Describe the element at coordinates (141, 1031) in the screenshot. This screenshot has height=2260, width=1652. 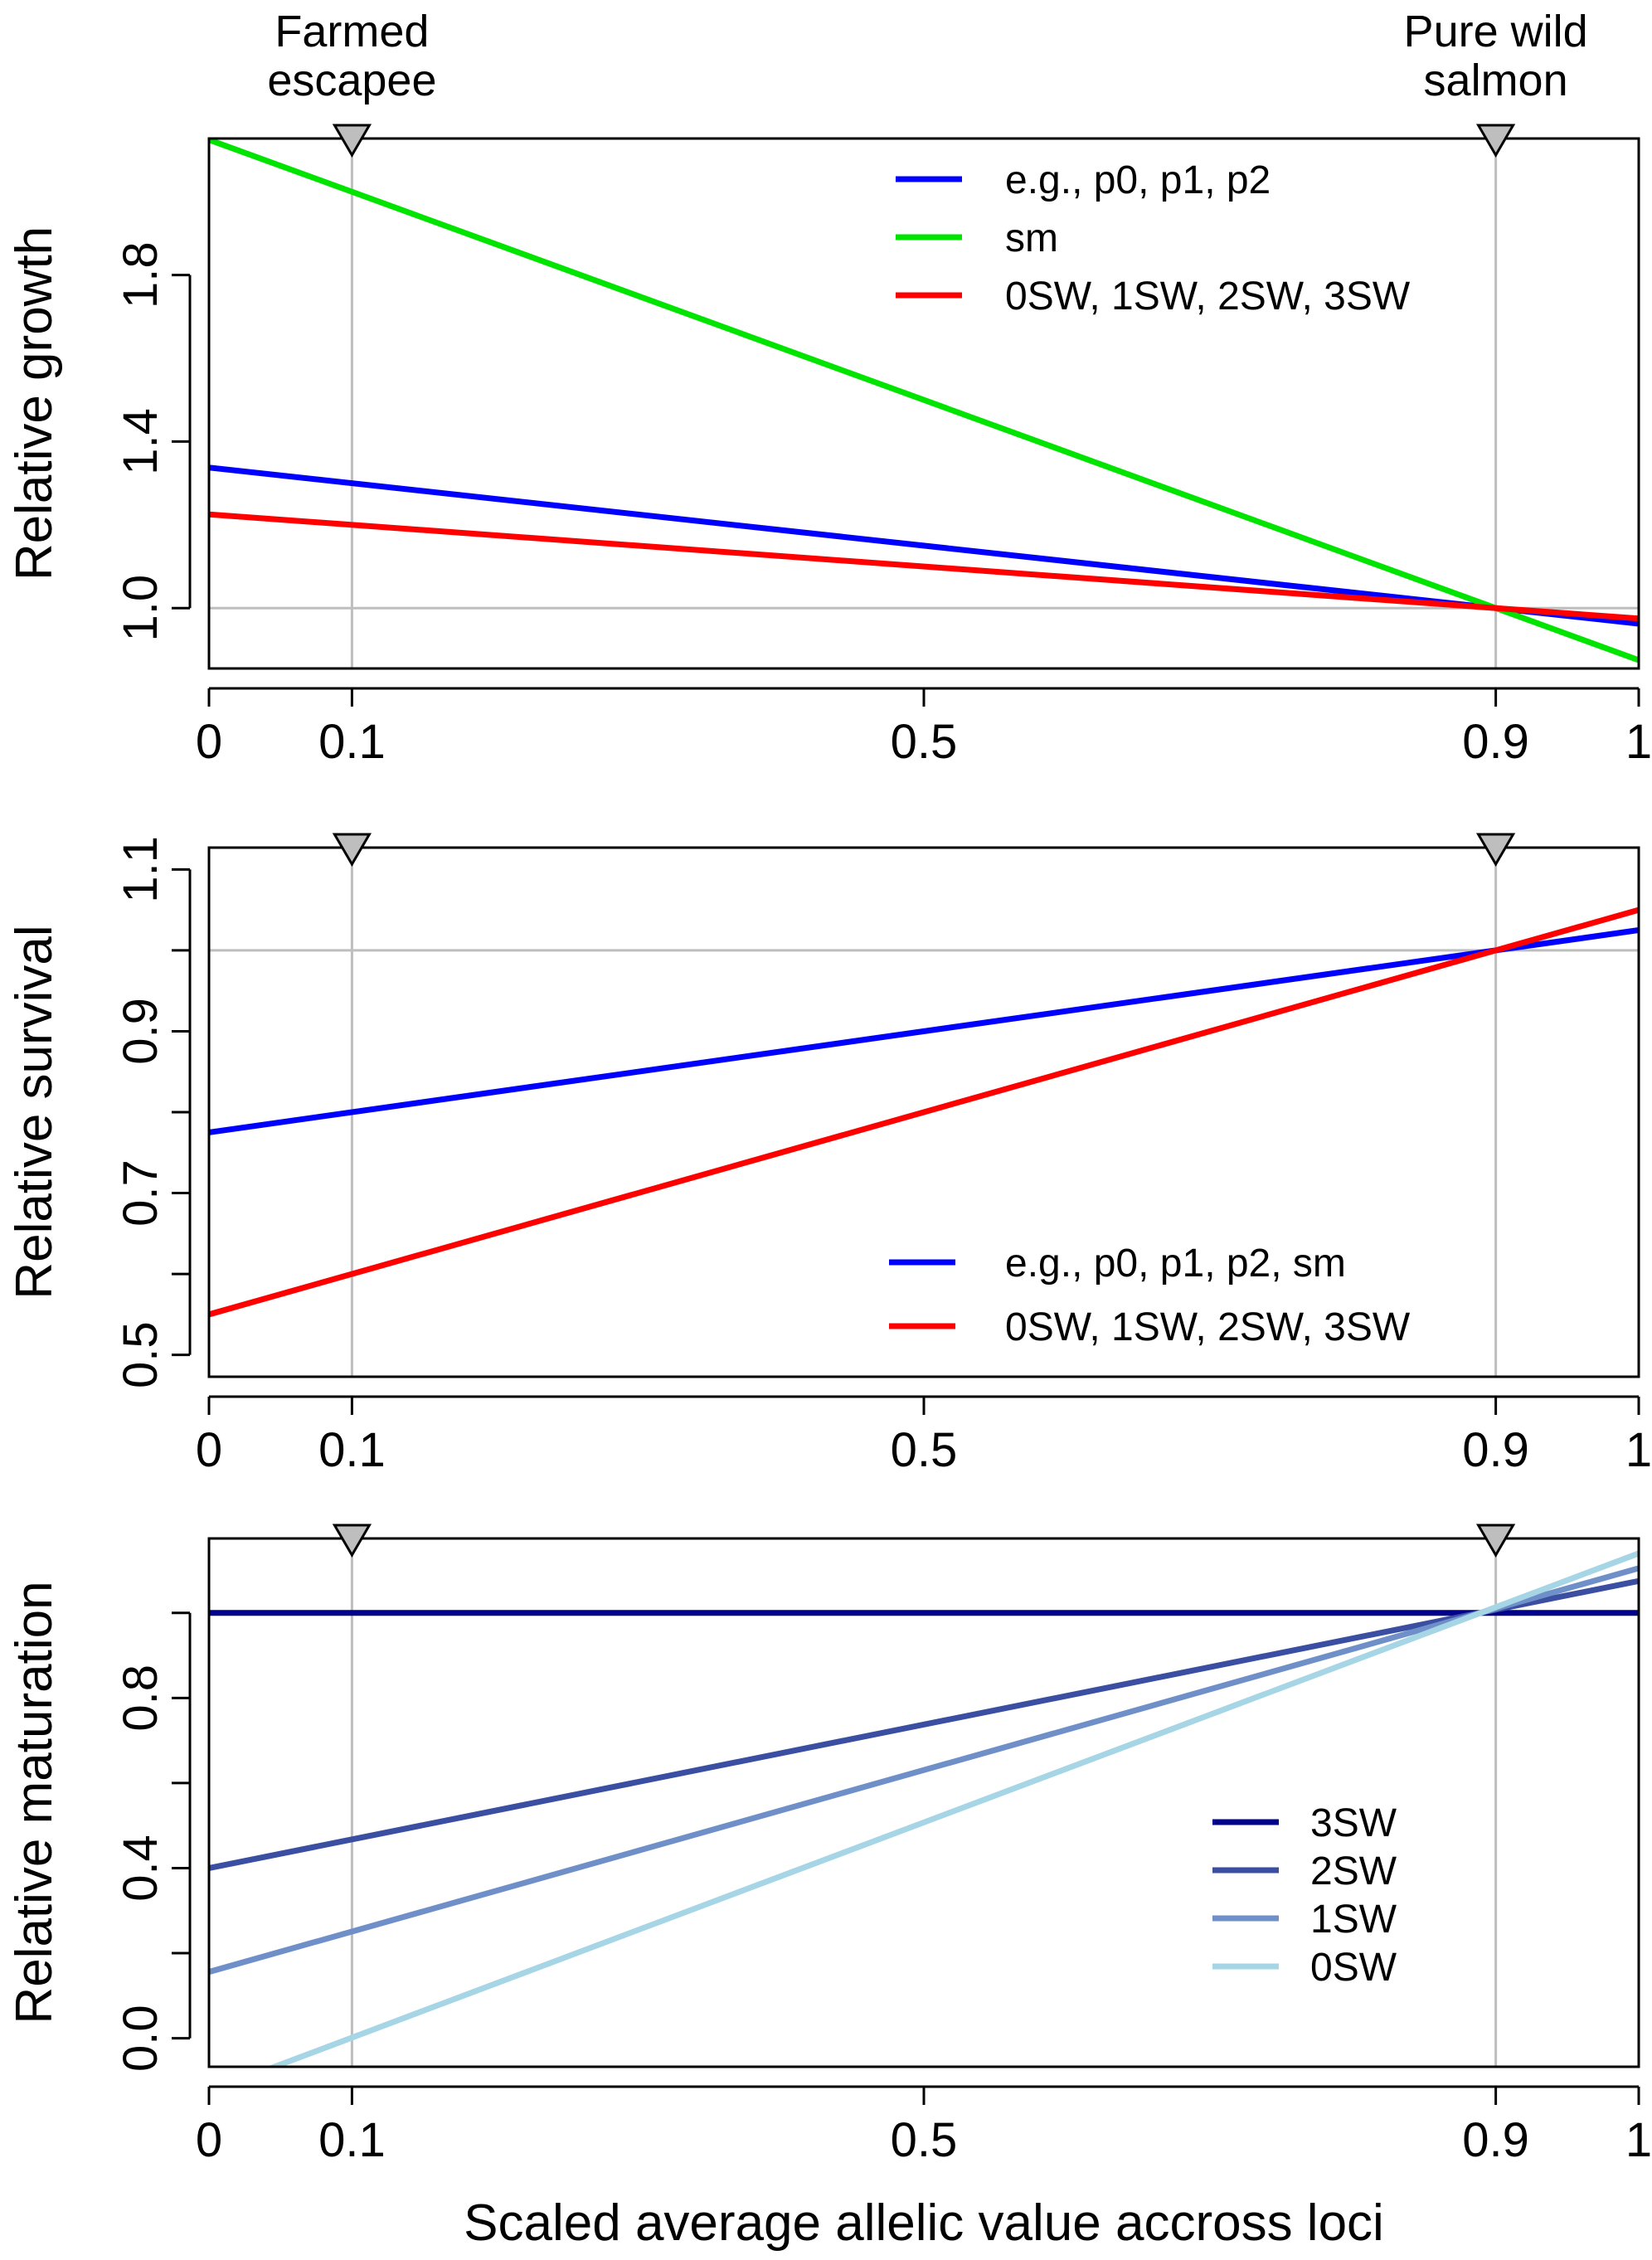
I see `y-tick-label: 0.9` at that location.